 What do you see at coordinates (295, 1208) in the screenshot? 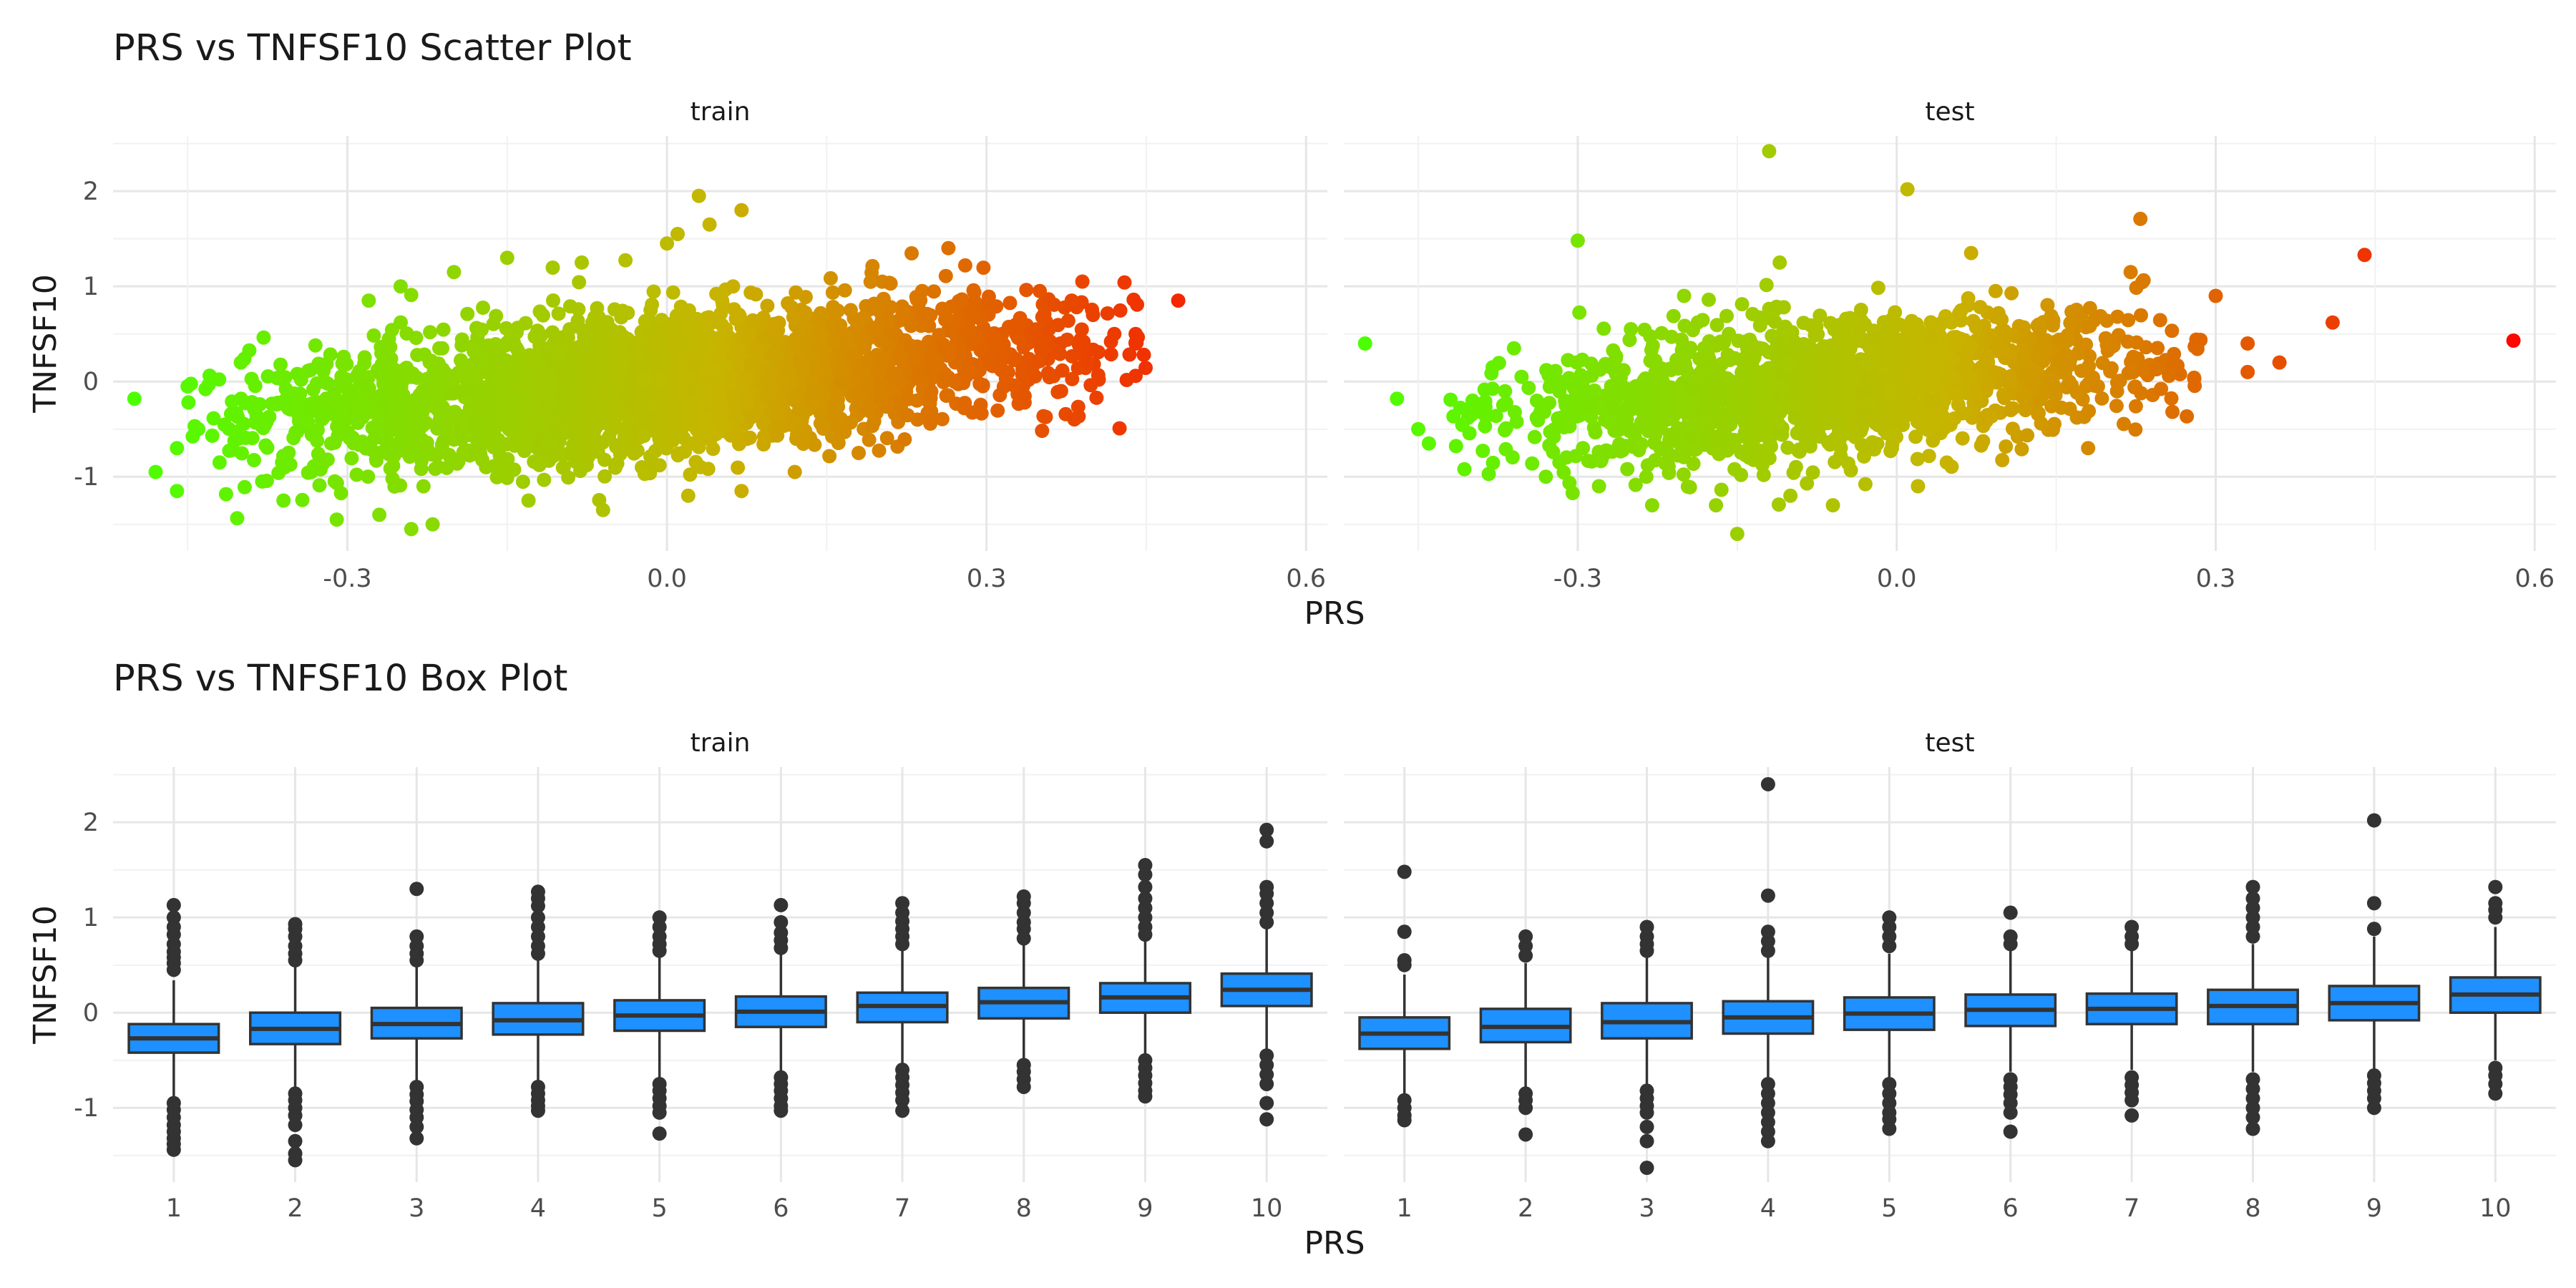
I see `x-tick-label: 2` at bounding box center [295, 1208].